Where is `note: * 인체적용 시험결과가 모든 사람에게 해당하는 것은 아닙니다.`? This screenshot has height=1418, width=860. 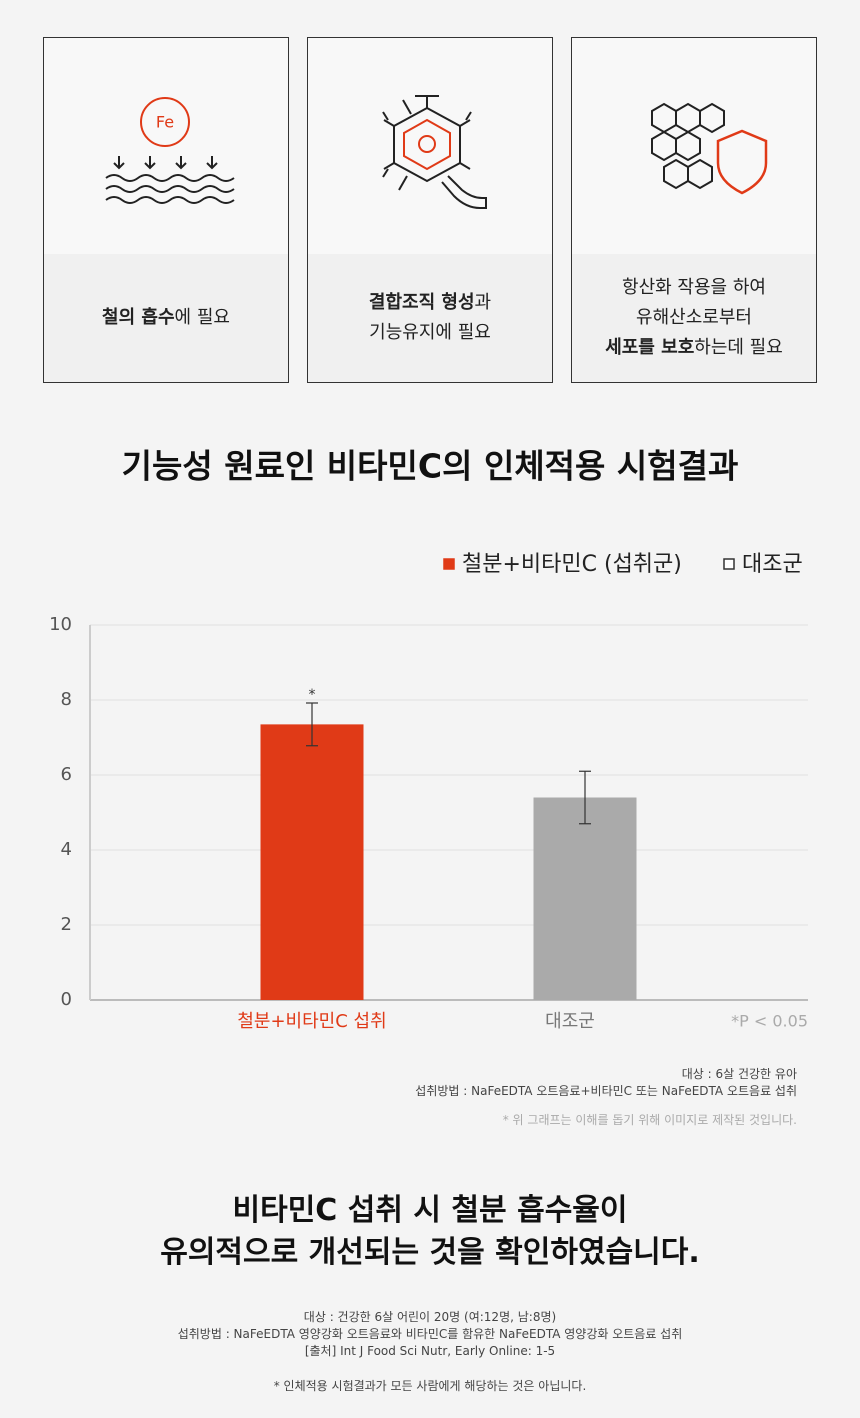 note: * 인체적용 시험결과가 모든 사람에게 해당하는 것은 아닙니다. is located at coordinates (430, 1386).